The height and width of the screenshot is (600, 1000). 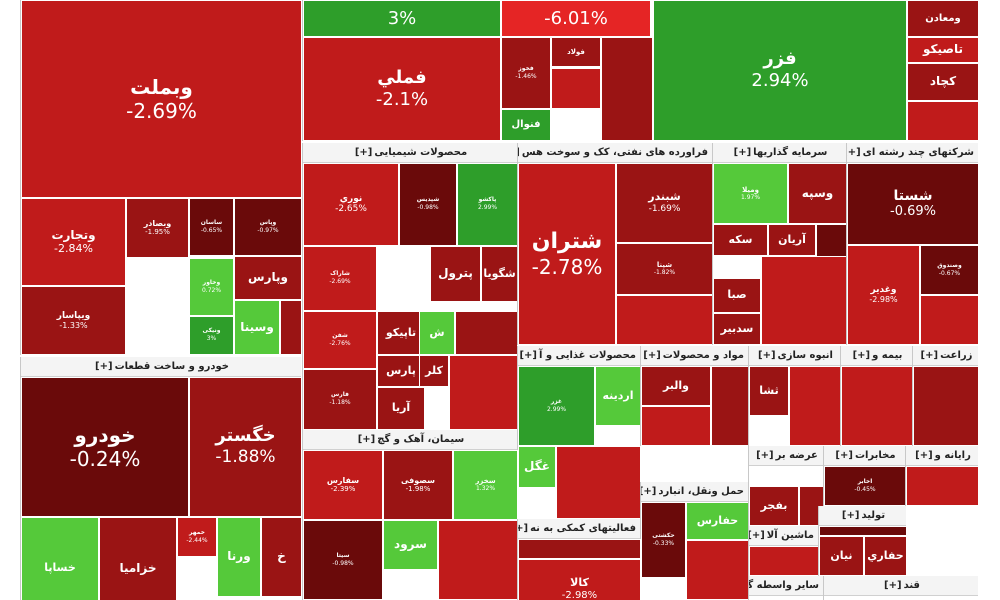 I want to click on stock-tile: کچاد, so click(x=943, y=82).